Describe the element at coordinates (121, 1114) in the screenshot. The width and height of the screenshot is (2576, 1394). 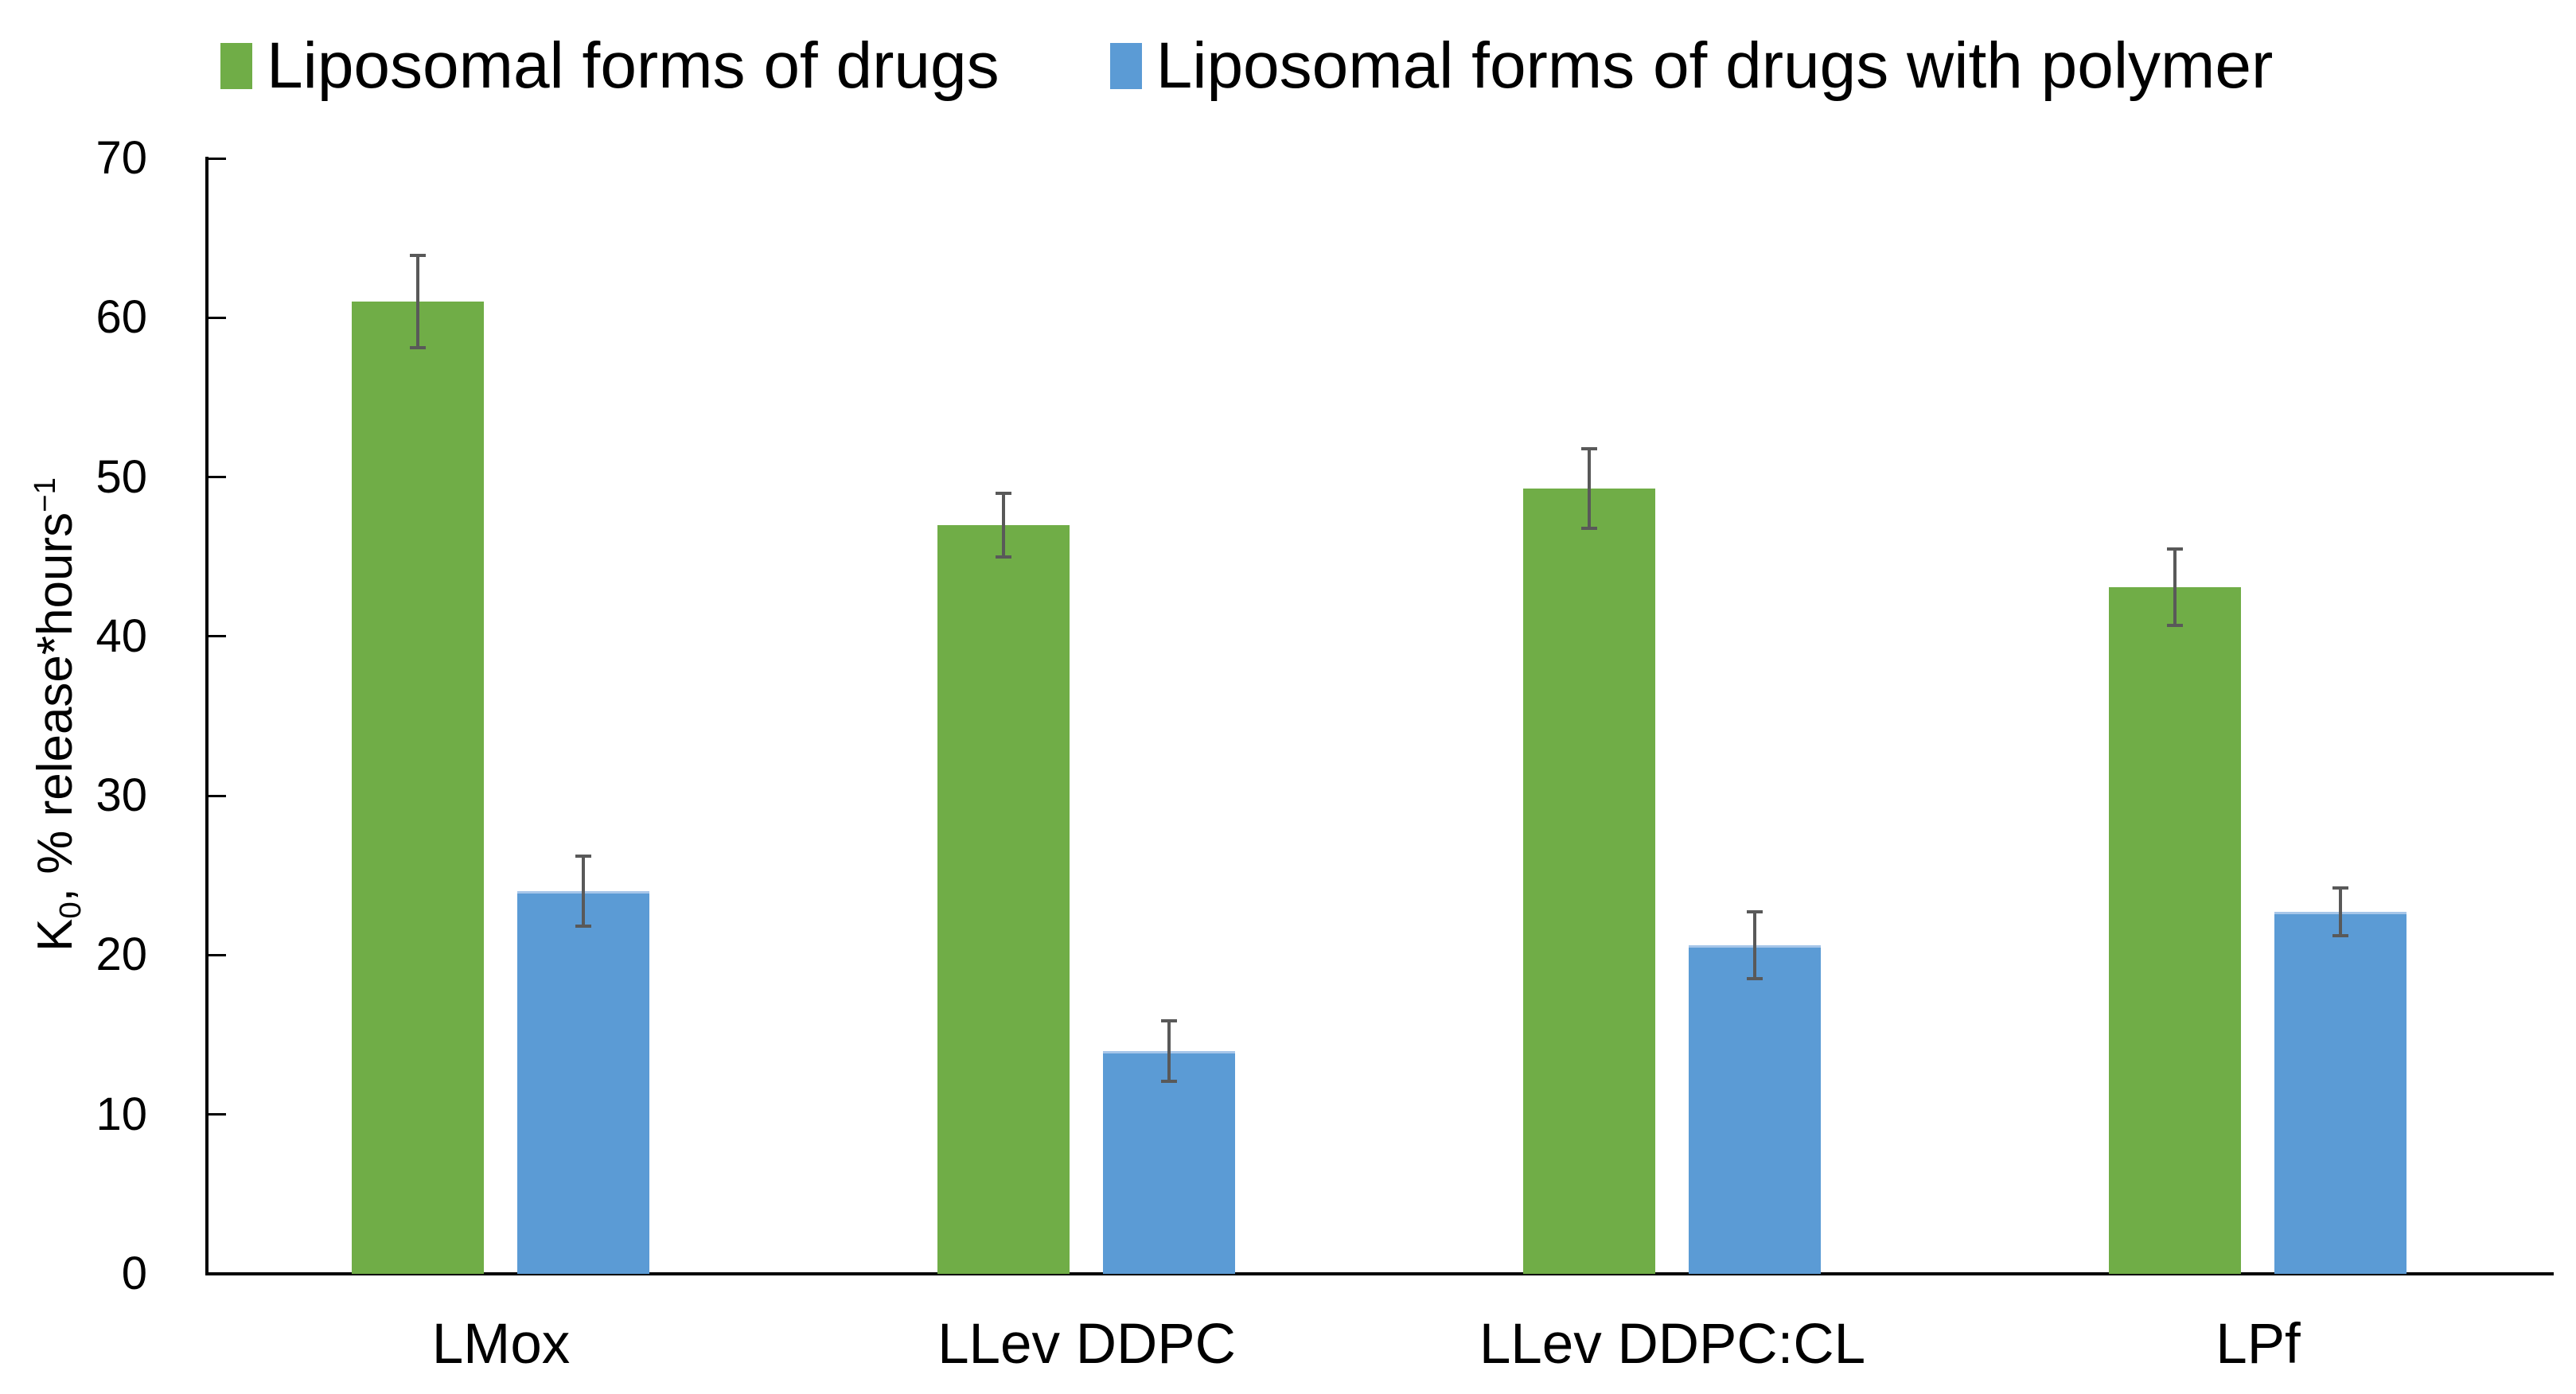
I see `y-tick-label: 10` at that location.